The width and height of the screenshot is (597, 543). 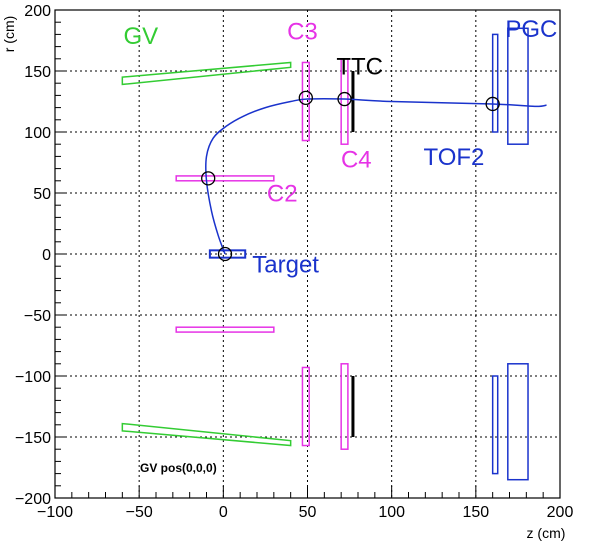 I want to click on target-box, so click(x=227, y=254).